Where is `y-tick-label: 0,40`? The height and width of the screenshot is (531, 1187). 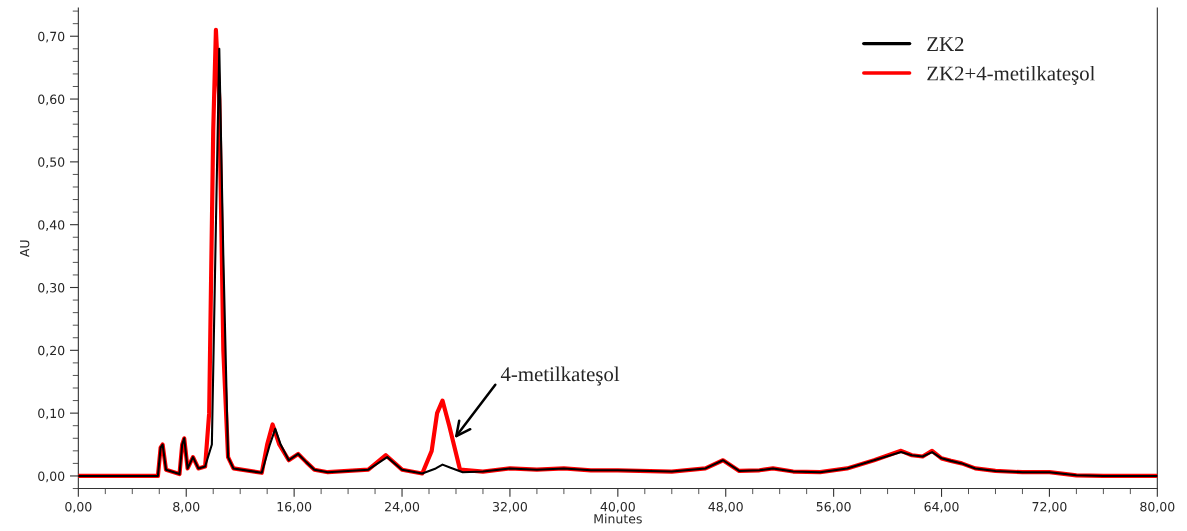
y-tick-label: 0,40 is located at coordinates (51, 225).